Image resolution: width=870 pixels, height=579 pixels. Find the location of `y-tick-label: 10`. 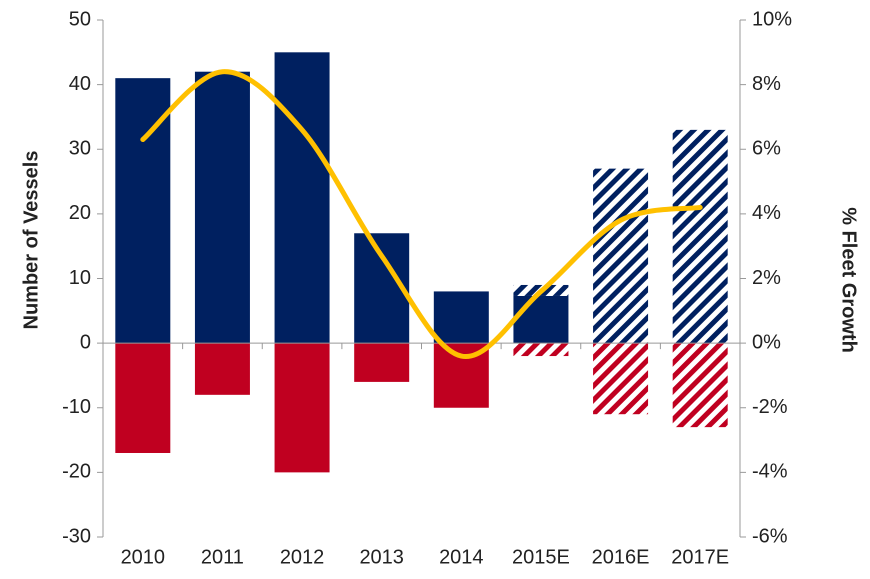

y-tick-label: 10 is located at coordinates (80, 278).